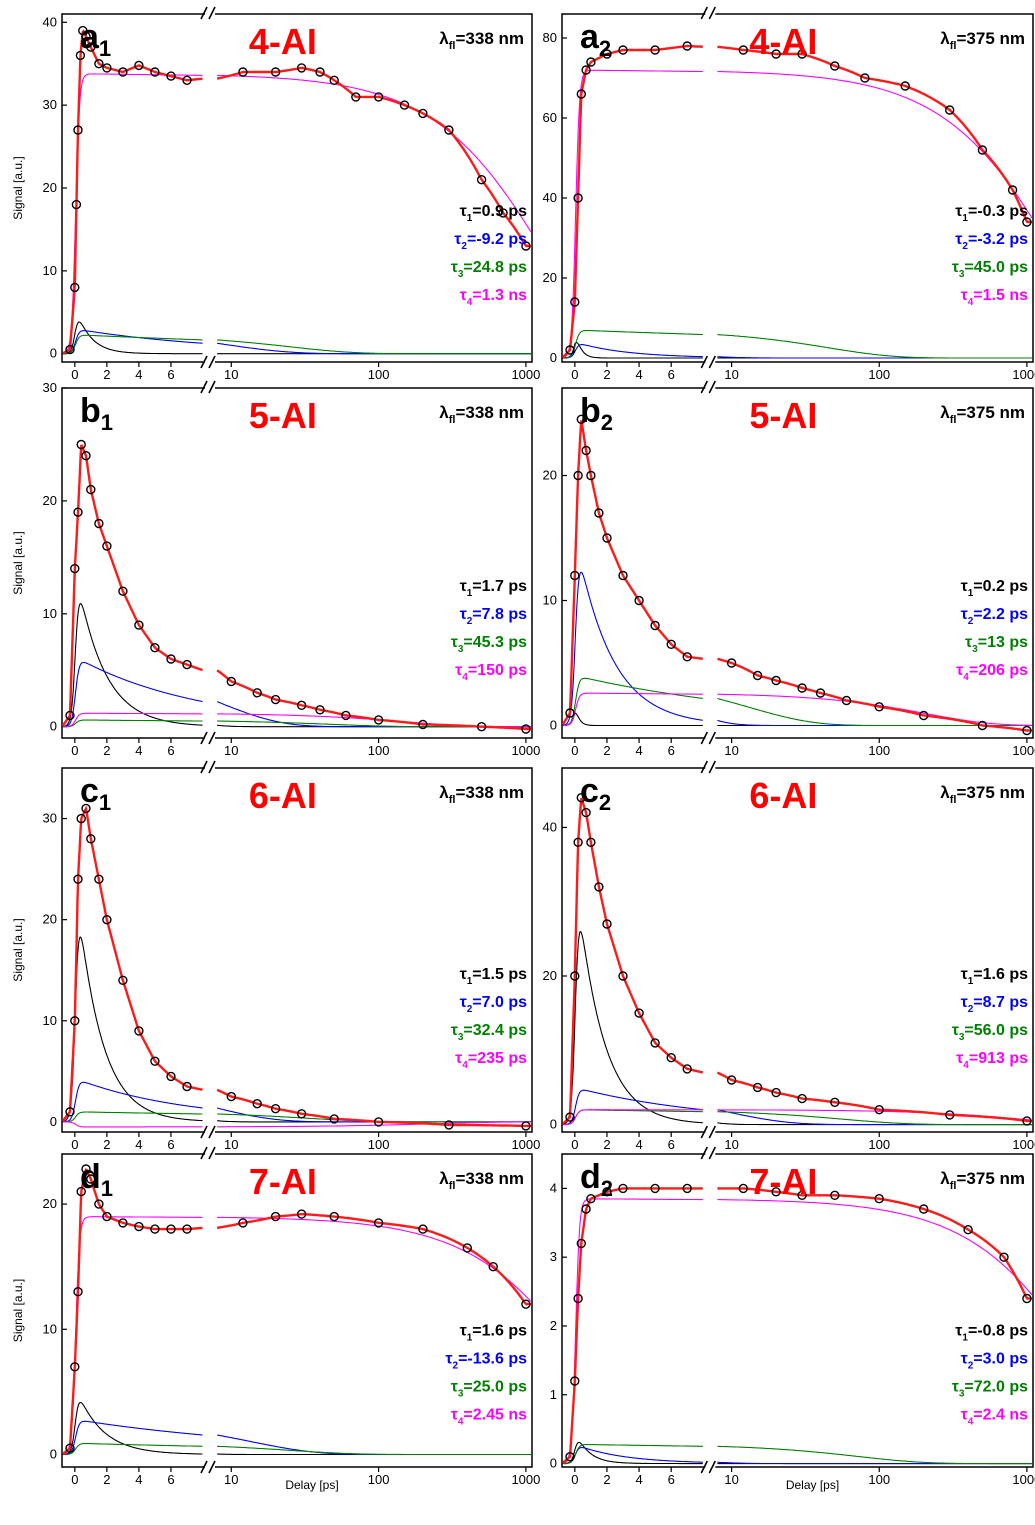 The image size is (1035, 1525). Describe the element at coordinates (499, 1331) in the screenshot. I see `tau-value: =1.6 ps` at that location.